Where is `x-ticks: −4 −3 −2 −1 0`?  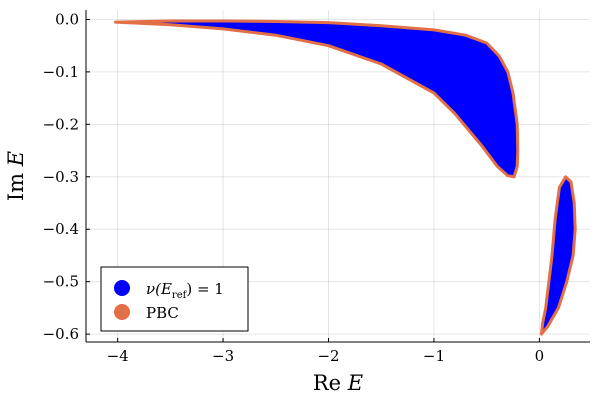
x-ticks: −4 −3 −2 −1 0 is located at coordinates (326, 351).